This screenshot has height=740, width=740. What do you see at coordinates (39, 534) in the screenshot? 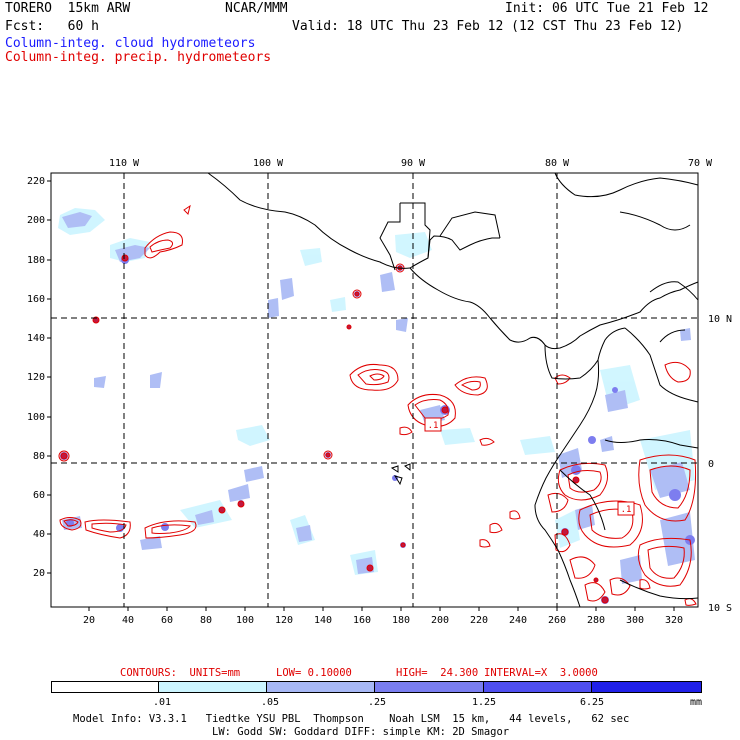
I see `y-tick: 40` at bounding box center [39, 534].